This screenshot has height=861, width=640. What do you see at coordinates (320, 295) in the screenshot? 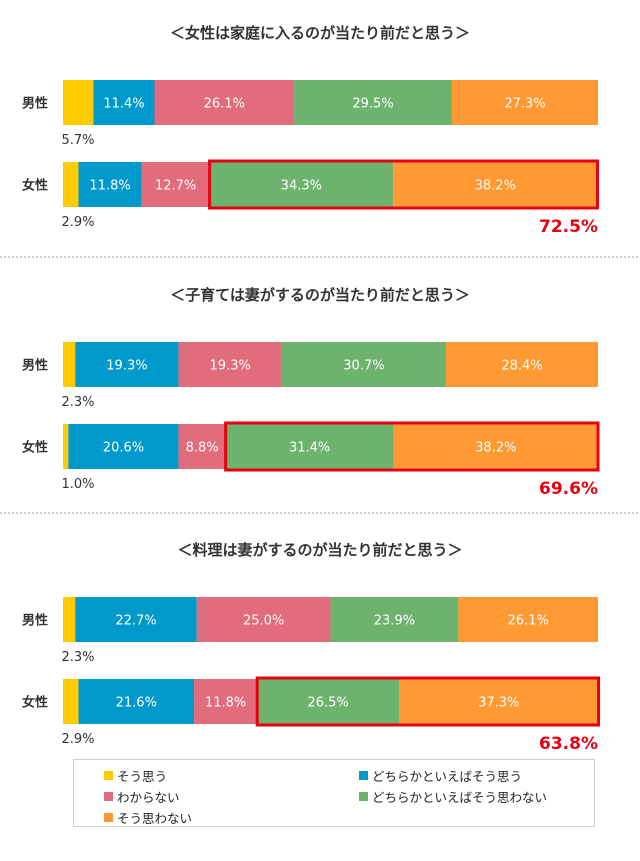
I see `chart-title: ＜子育ては妻がするのが当たり前だと思う＞` at bounding box center [320, 295].